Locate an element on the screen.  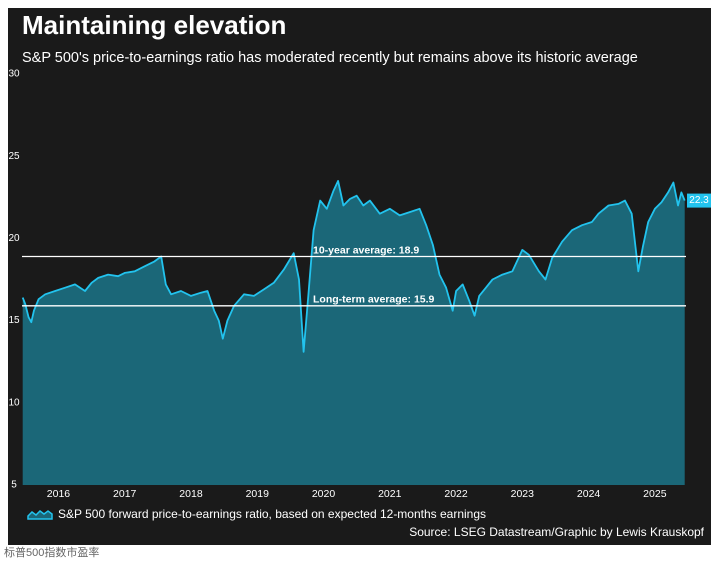
x-tick-label: 2025 is located at coordinates (655, 494).